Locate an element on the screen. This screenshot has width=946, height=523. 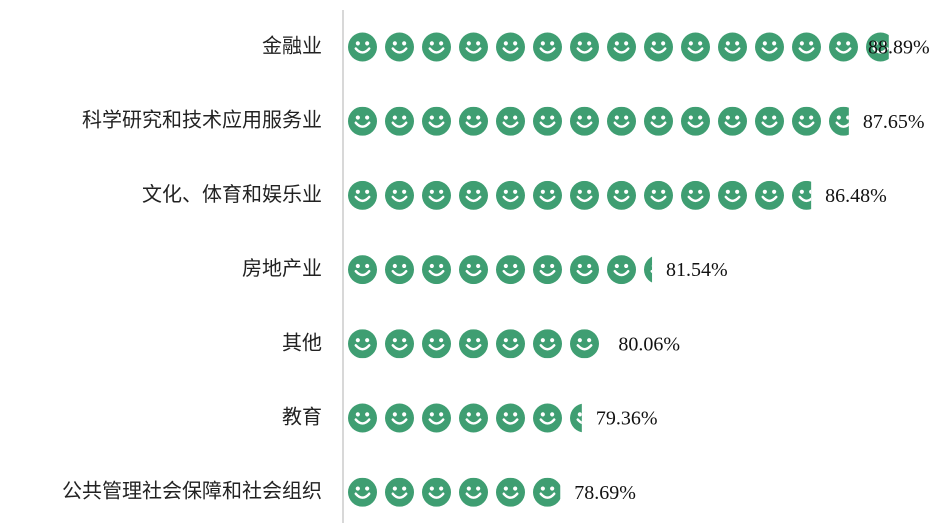
value-label: 80.06% is located at coordinates (649, 344).